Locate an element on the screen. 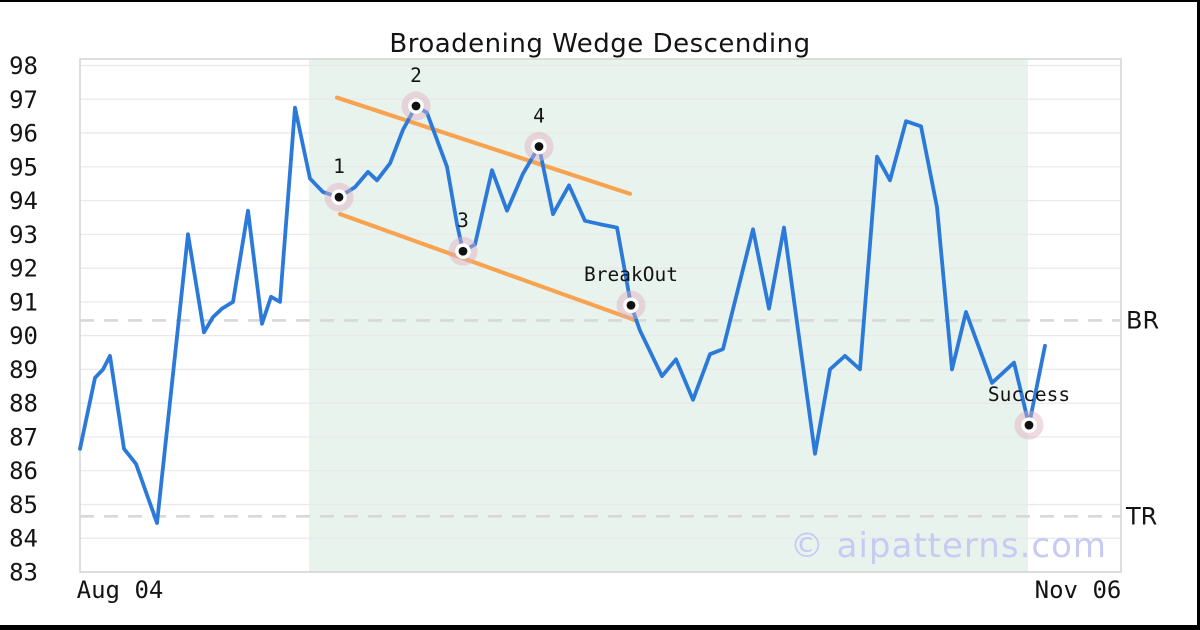 The width and height of the screenshot is (1200, 630). marker-label-breakout: BreakOut is located at coordinates (631, 274).